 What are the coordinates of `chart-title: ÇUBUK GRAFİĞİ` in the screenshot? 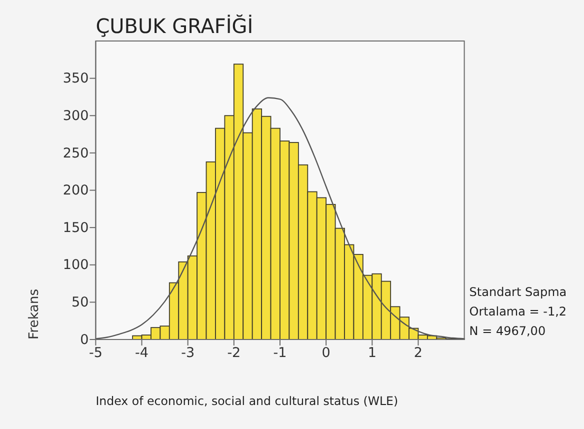 It's located at (175, 26).